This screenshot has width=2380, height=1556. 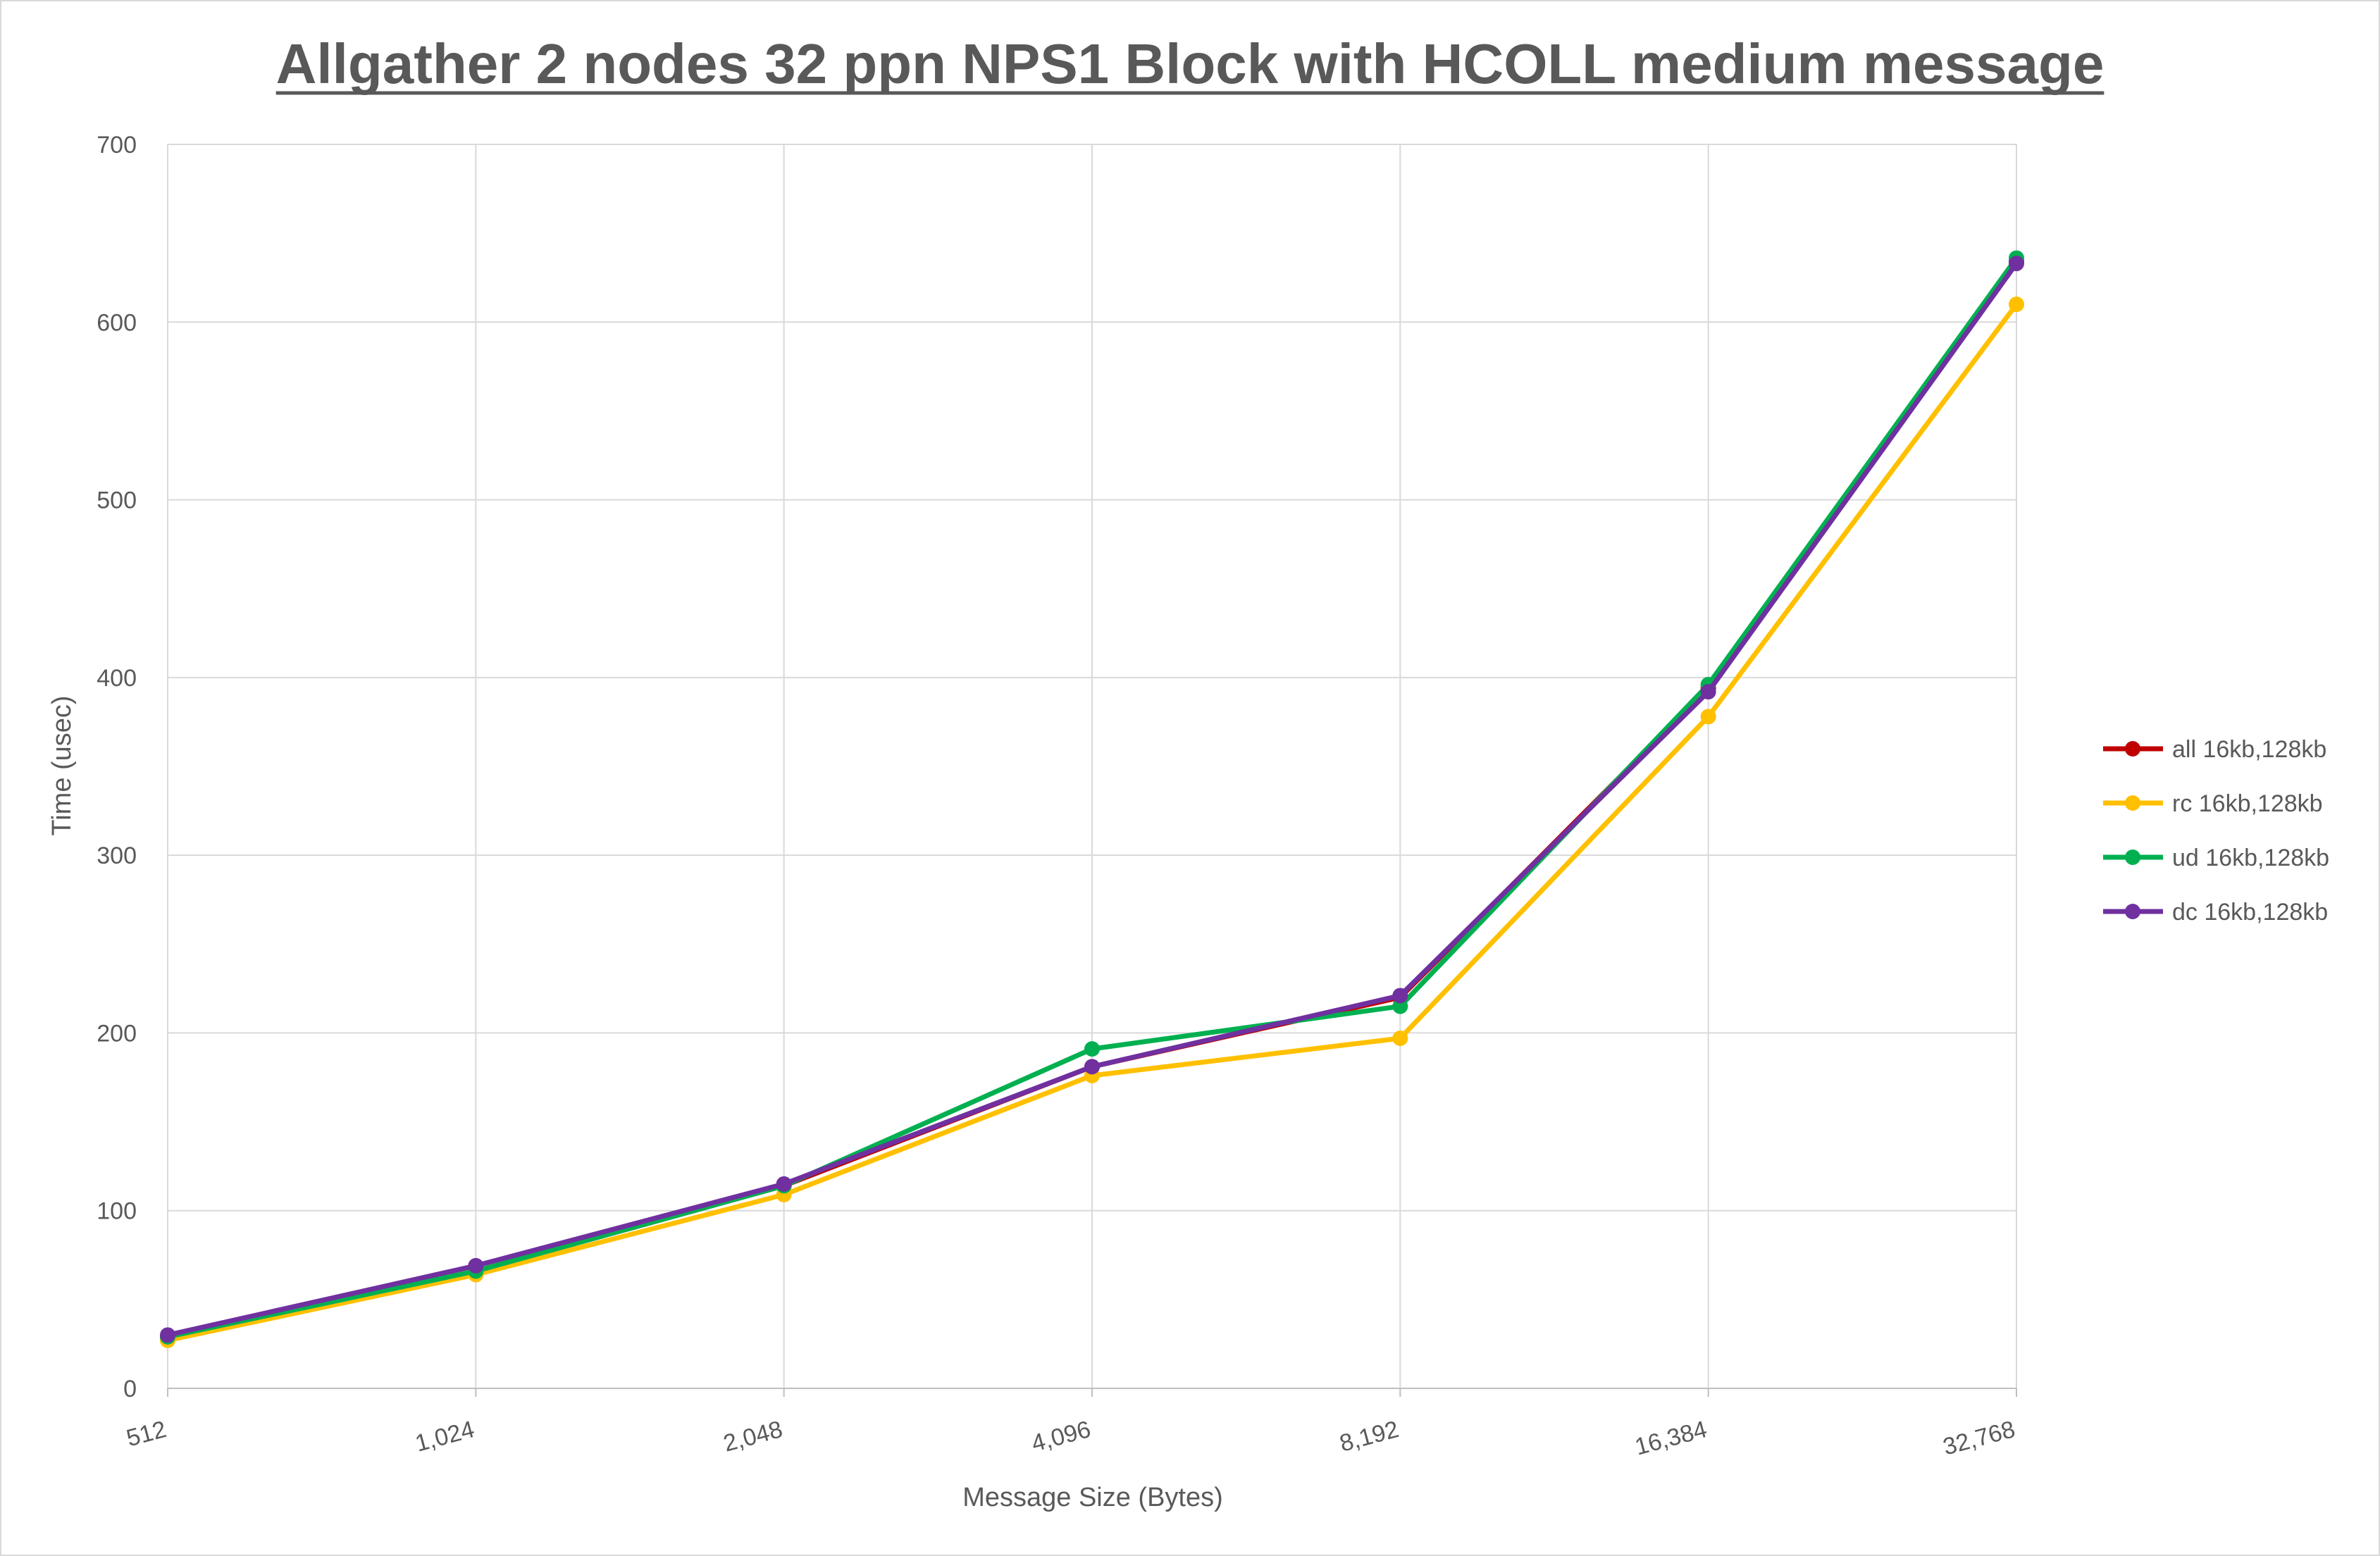 What do you see at coordinates (117, 1211) in the screenshot?
I see `y-tick-label: 100` at bounding box center [117, 1211].